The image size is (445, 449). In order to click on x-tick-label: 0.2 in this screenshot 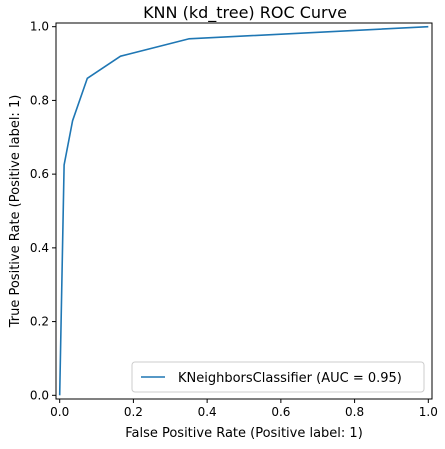, I will do `click(133, 412)`.